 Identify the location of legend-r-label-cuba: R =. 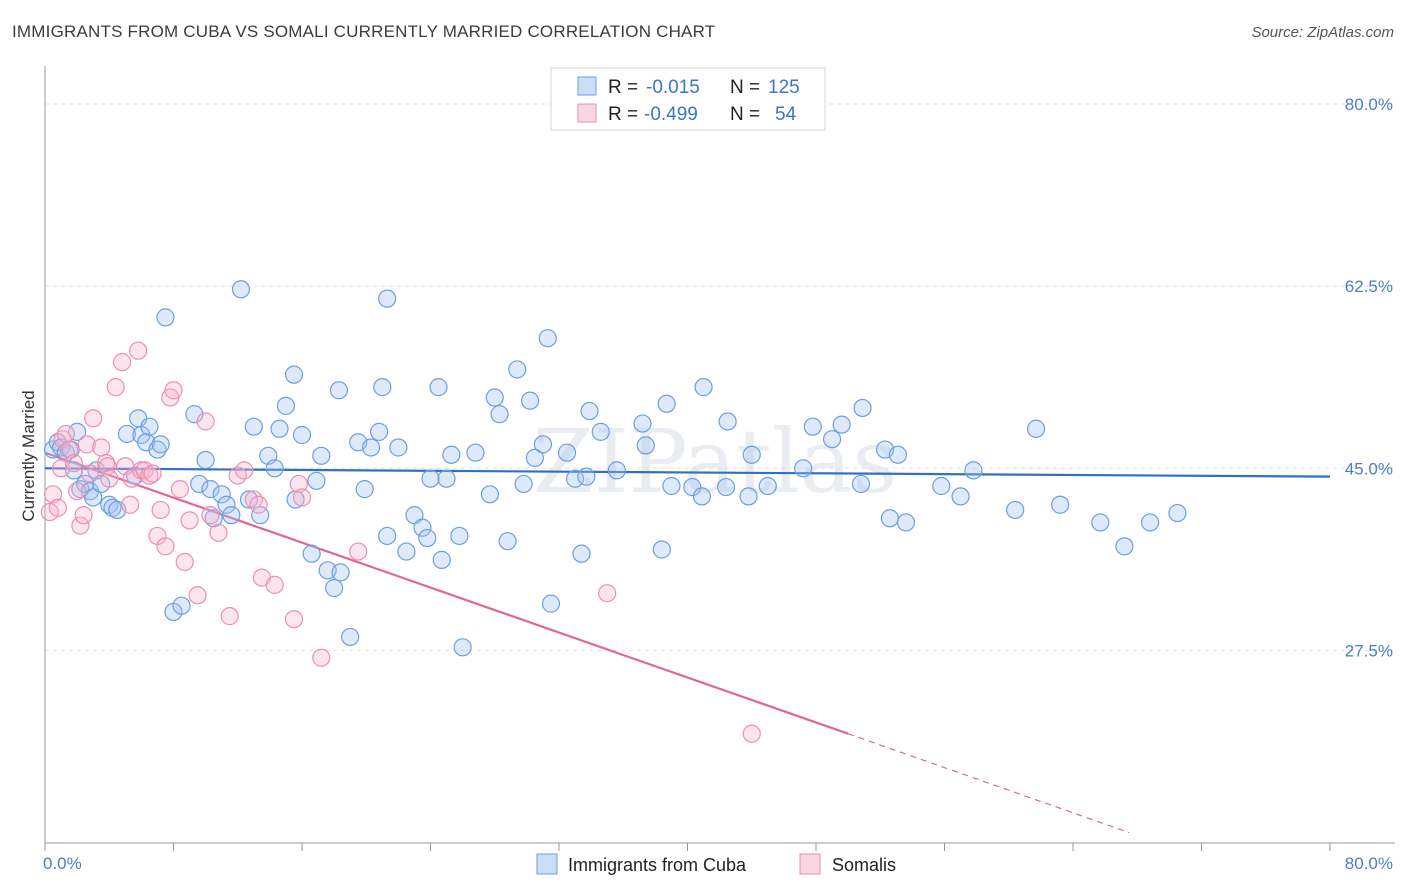
(623, 87).